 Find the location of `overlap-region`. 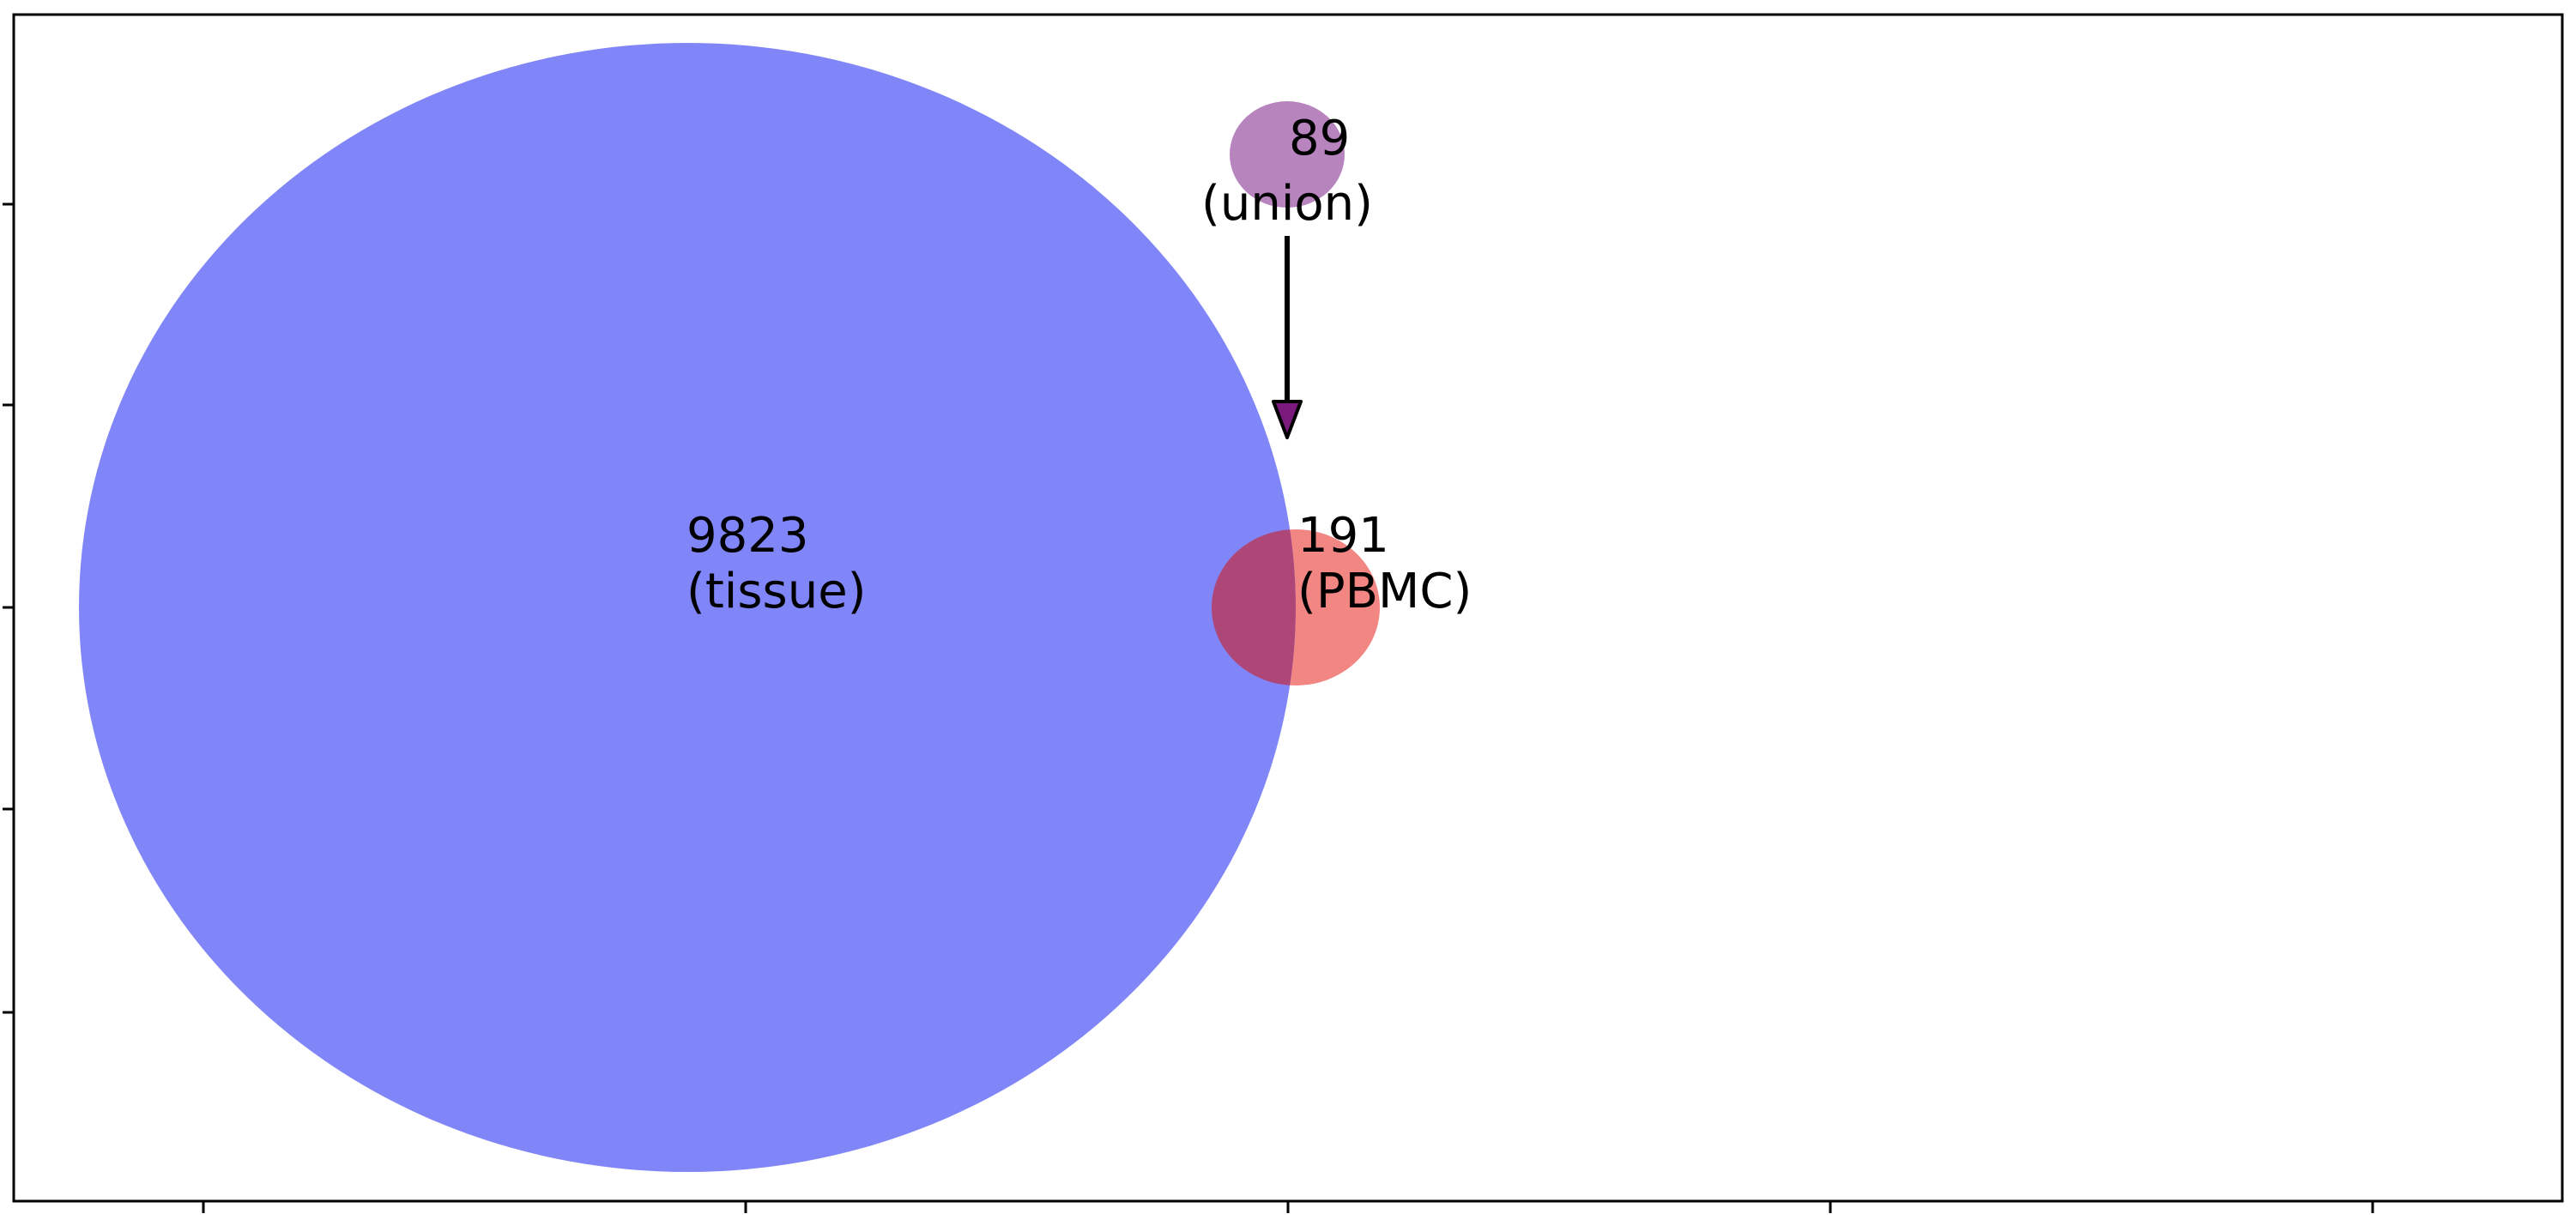

overlap-region is located at coordinates (1254, 607).